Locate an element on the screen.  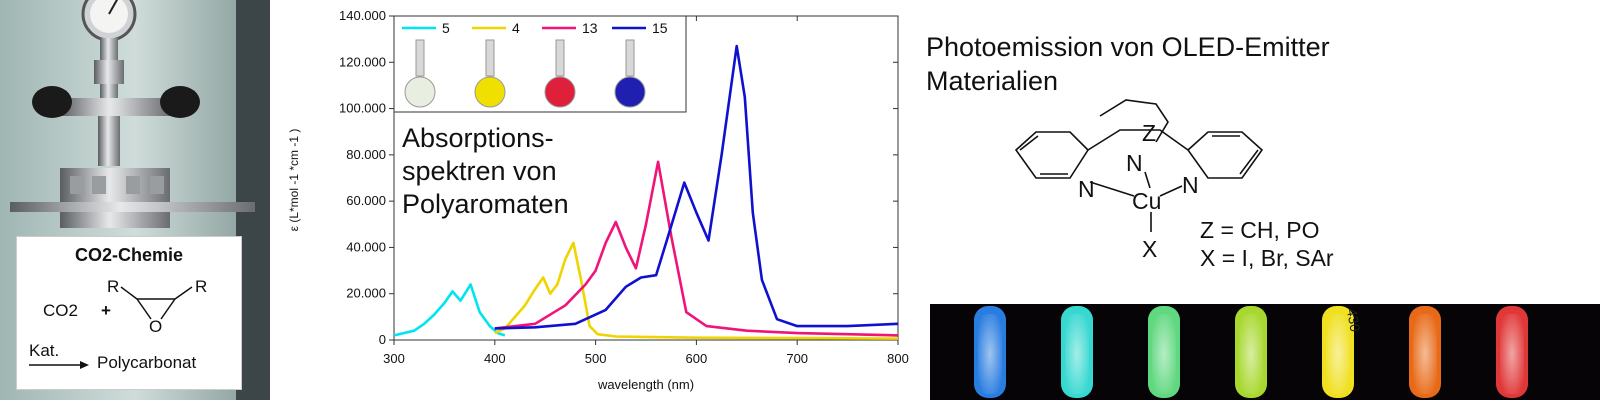
atom-z: Z is located at coordinates (1149, 133).